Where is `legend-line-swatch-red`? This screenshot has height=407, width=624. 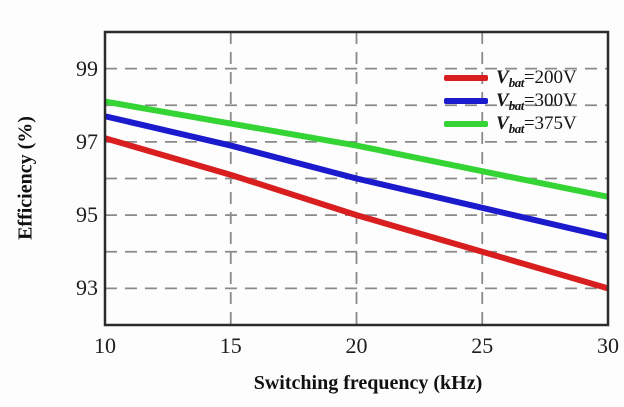 legend-line-swatch-red is located at coordinates (466, 77).